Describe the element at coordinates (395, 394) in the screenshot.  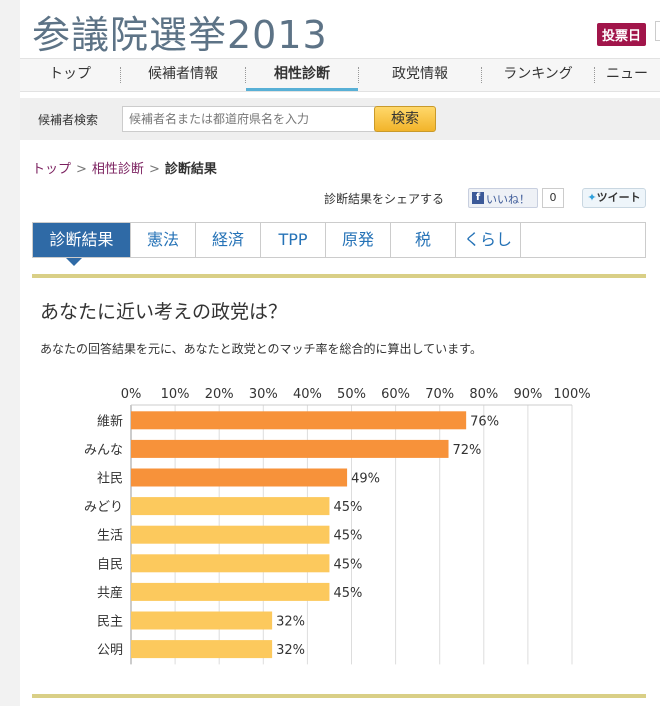
I see `x-tick-label: 60%` at that location.